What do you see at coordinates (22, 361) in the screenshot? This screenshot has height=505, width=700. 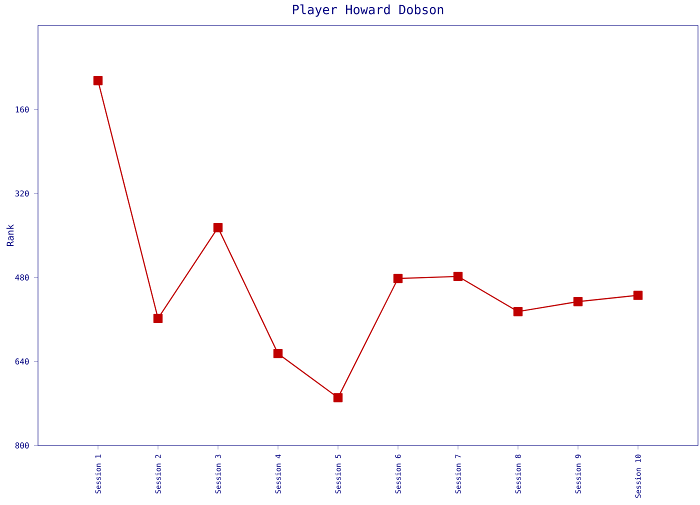 I see `y-tick-label: 640` at bounding box center [22, 361].